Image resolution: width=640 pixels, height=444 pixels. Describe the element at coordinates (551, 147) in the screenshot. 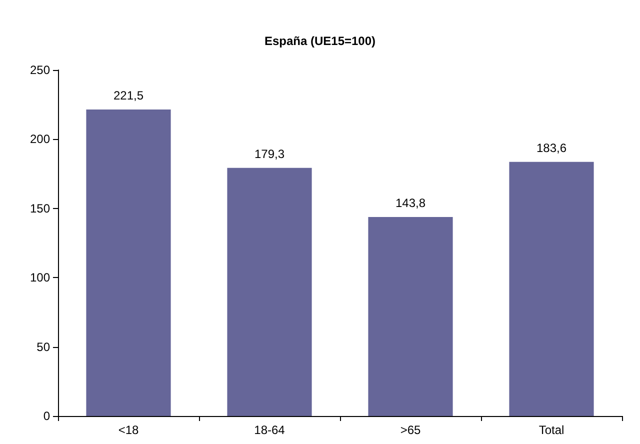

I see `data-label: 183,6` at that location.